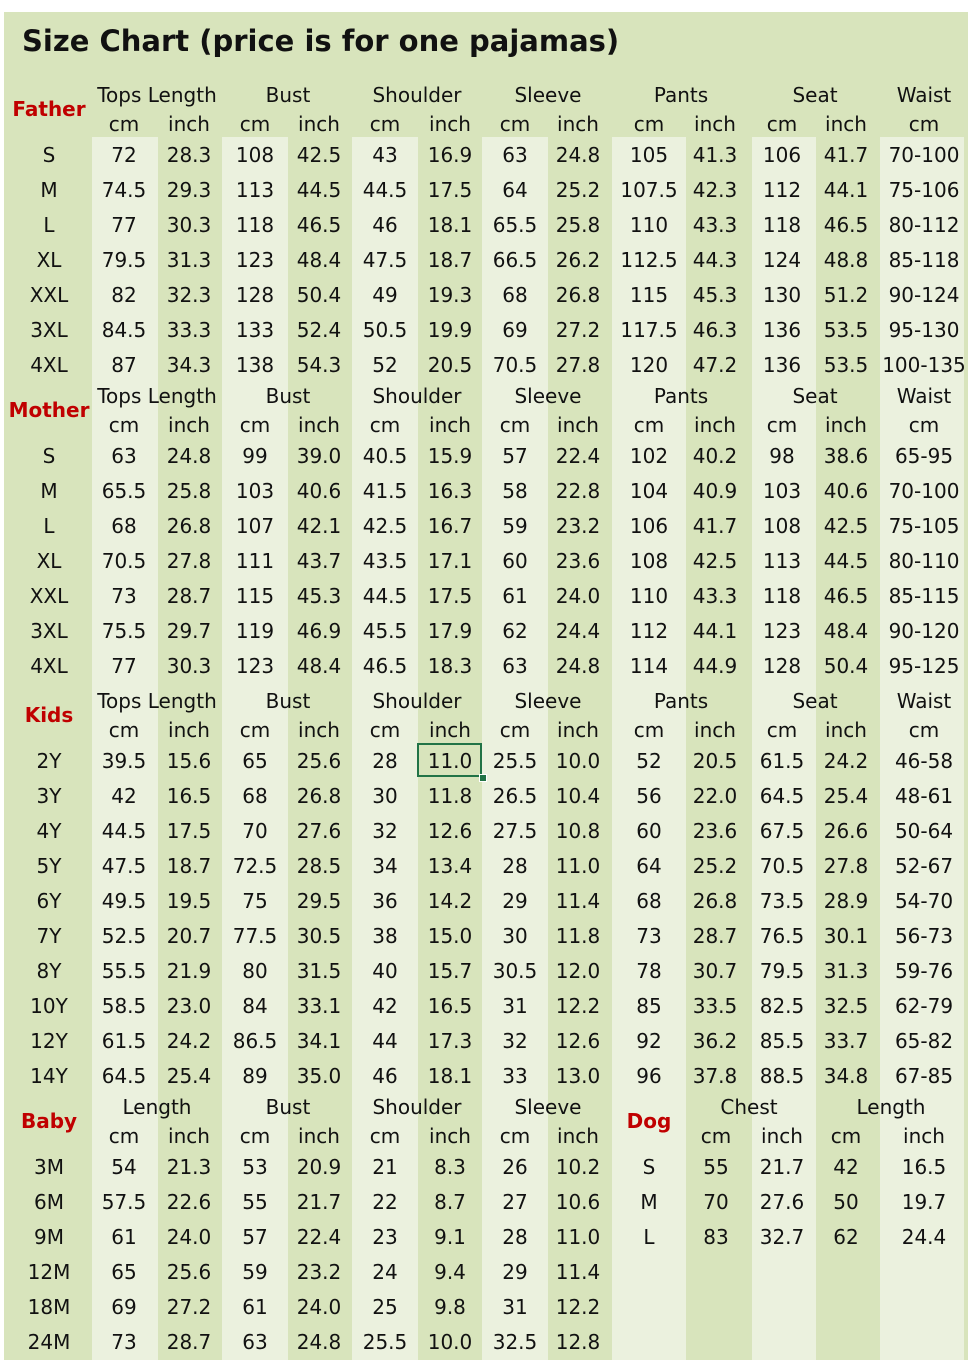 Image resolution: width=970 pixels, height=1369 pixels. Describe the element at coordinates (578, 1006) in the screenshot. I see `table-cell: 12.2` at that location.